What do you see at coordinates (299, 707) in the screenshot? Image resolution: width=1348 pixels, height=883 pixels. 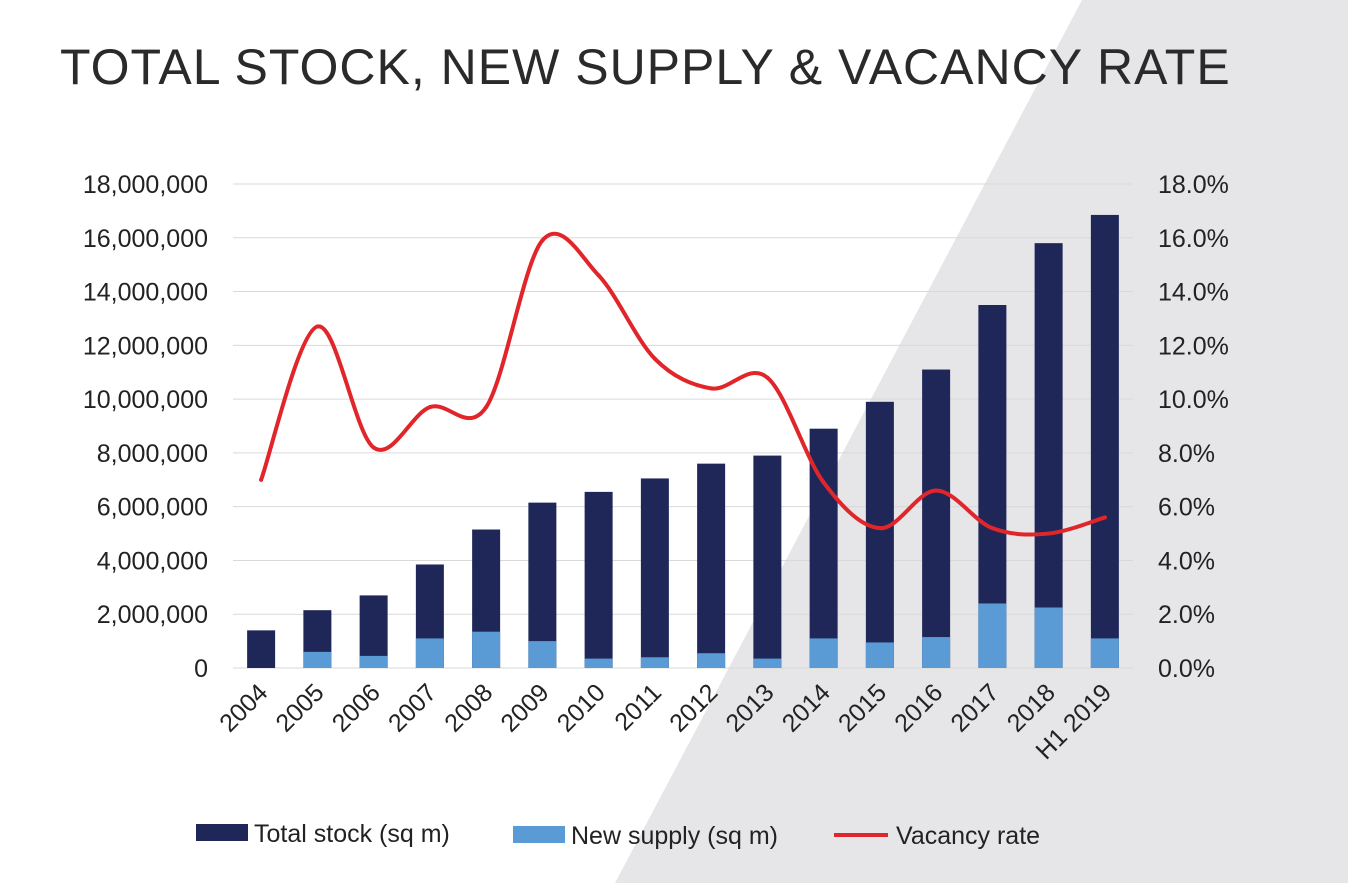 I see `x-axis-tick-label: 2005` at bounding box center [299, 707].